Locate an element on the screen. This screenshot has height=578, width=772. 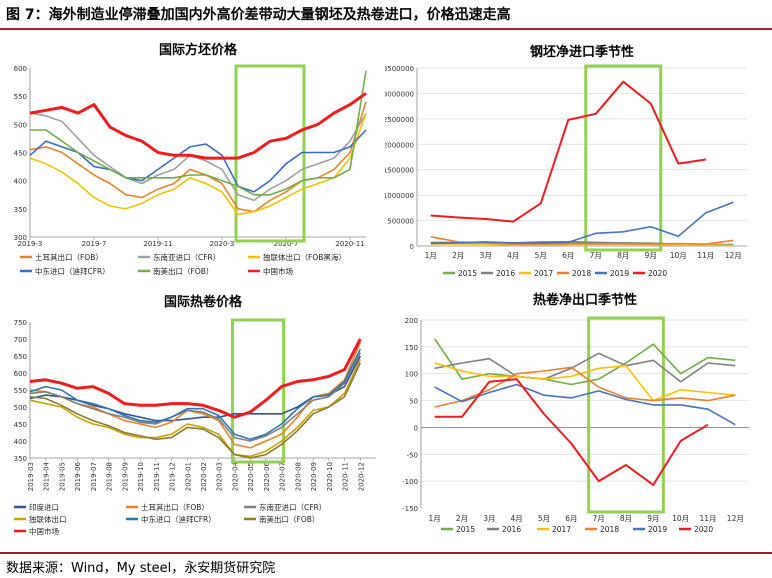
y-tick-label: 650 is located at coordinates (20, 357).